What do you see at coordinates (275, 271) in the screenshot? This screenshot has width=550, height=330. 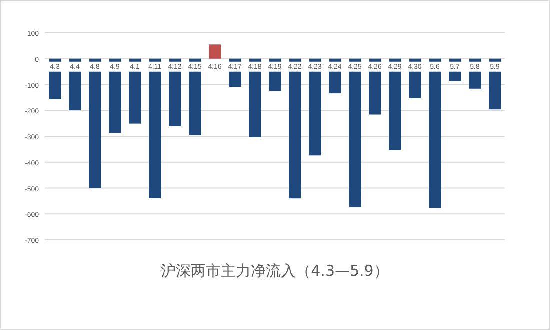 I see `text: 沪深两市主力净流入（4.3—5.9）` at bounding box center [275, 271].